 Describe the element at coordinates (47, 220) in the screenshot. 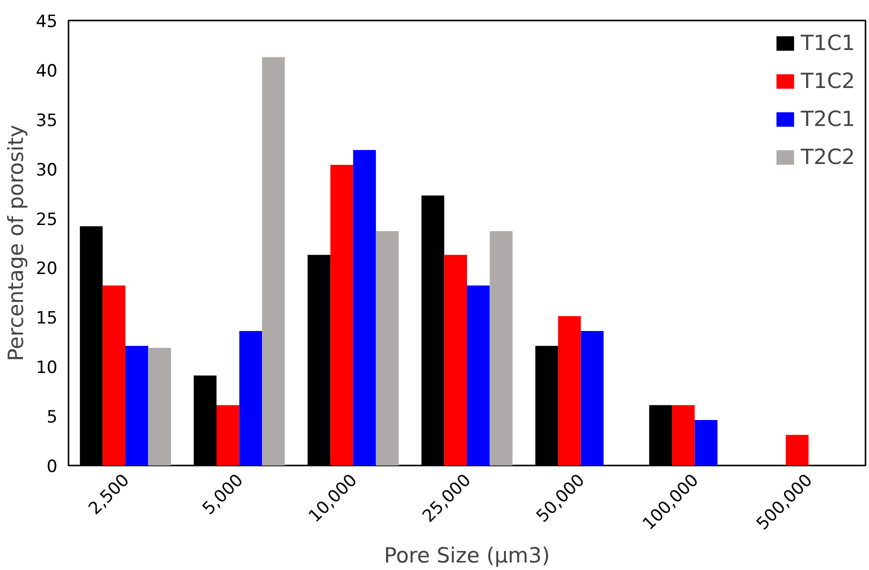

I see `y-tick-label: 25` at that location.